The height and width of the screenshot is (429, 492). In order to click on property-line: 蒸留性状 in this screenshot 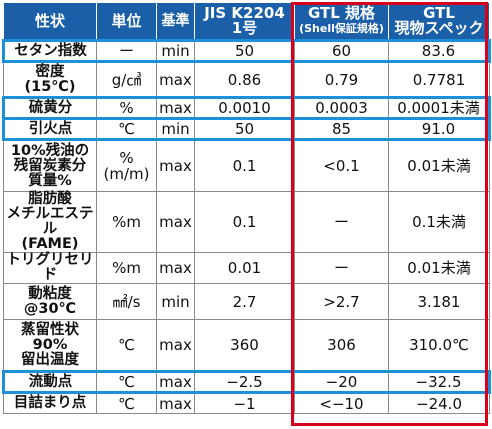, I will do `click(50, 329)`.